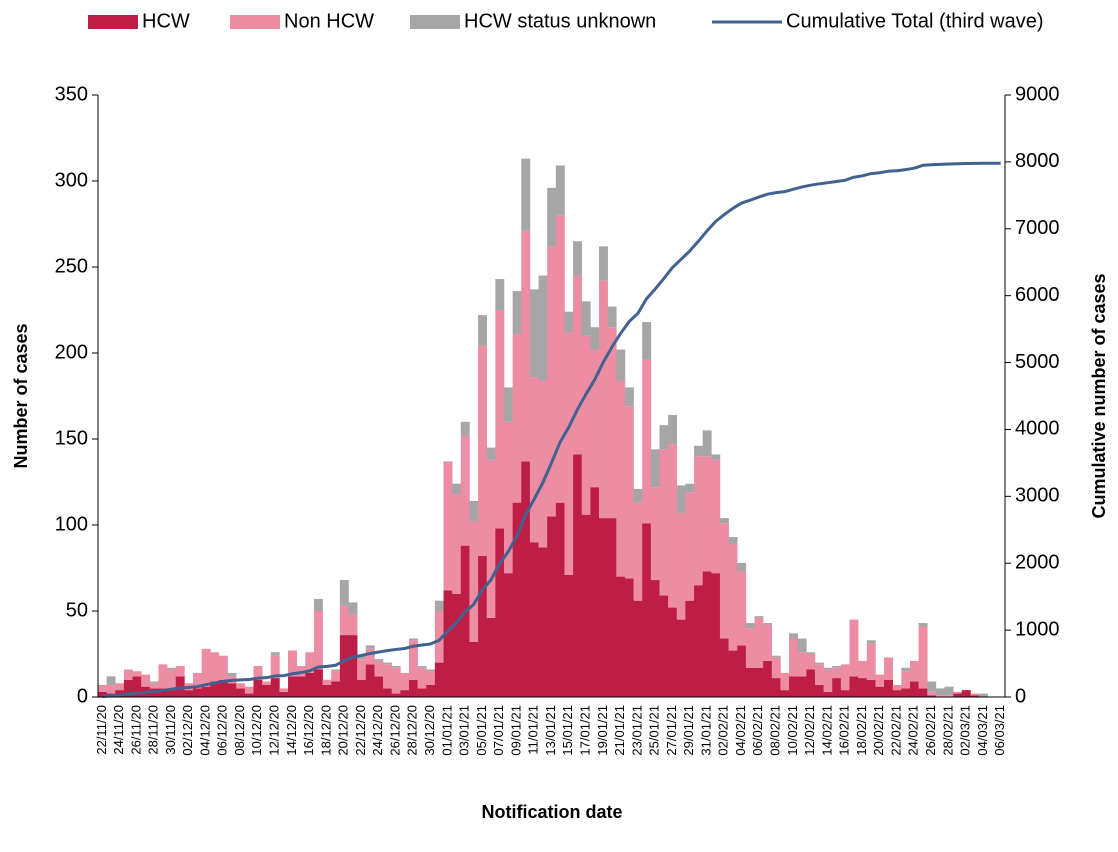  What do you see at coordinates (775, 730) in the screenshot?
I see `x-tick-label: 08/02/21` at bounding box center [775, 730].